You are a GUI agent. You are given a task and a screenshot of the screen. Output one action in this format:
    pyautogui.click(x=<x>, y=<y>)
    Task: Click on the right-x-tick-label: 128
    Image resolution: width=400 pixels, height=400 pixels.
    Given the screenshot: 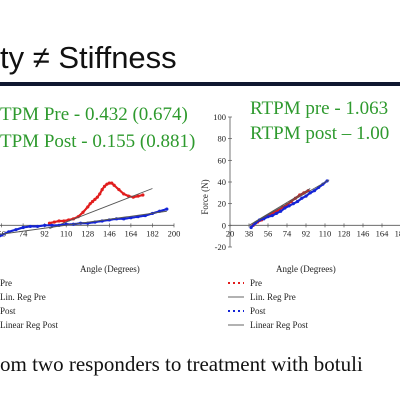 What is the action you would take?
    pyautogui.click(x=344, y=233)
    